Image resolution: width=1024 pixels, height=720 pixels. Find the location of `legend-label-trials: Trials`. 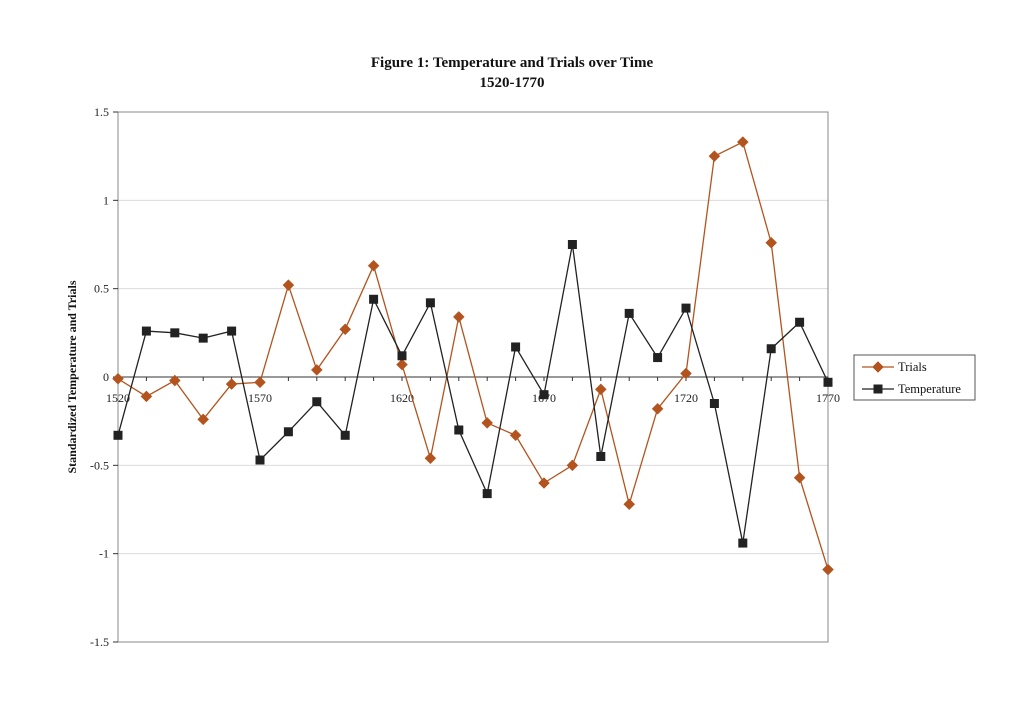

legend-label-trials: Trials is located at coordinates (912, 367).